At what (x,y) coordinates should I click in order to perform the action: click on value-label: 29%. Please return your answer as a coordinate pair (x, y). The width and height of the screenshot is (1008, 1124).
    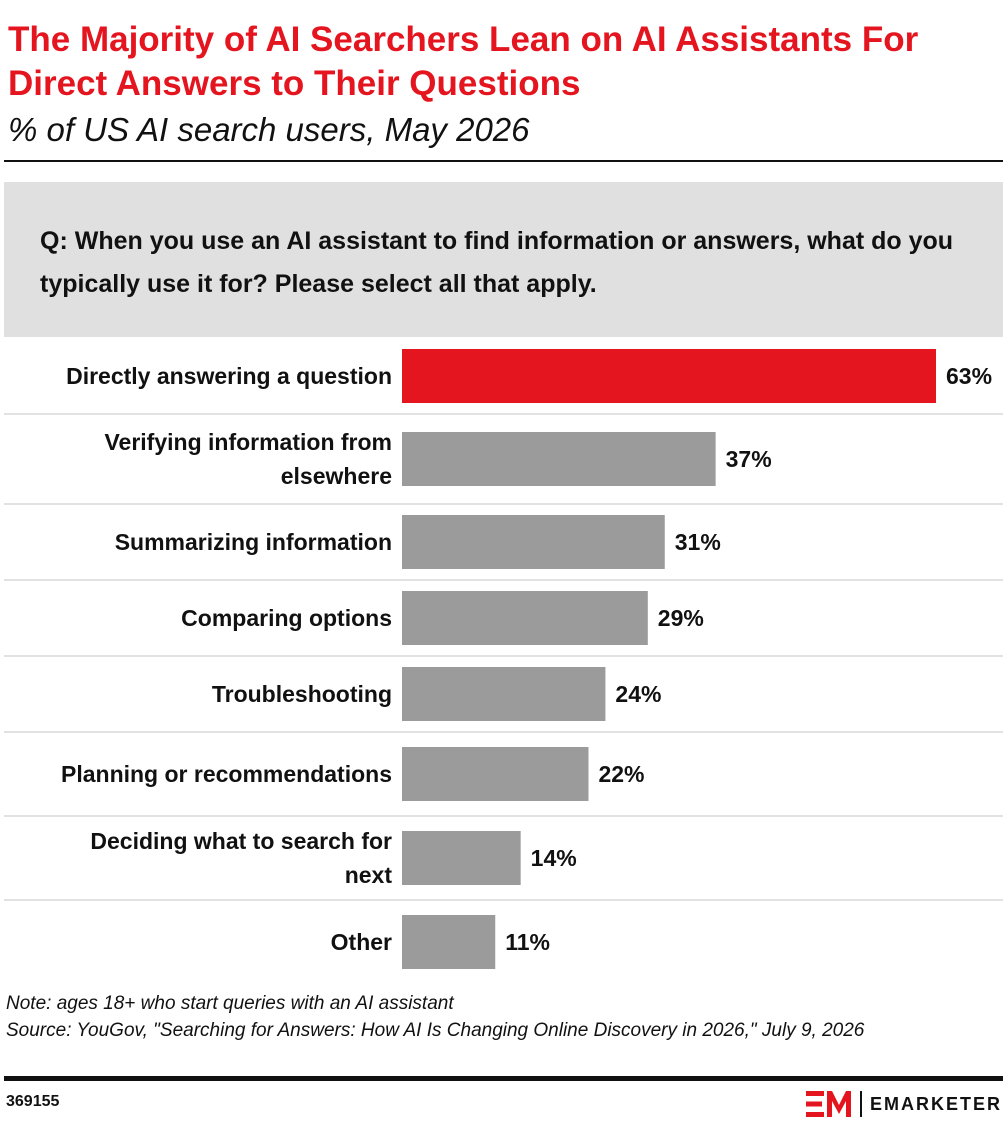
    Looking at the image, I should click on (681, 618).